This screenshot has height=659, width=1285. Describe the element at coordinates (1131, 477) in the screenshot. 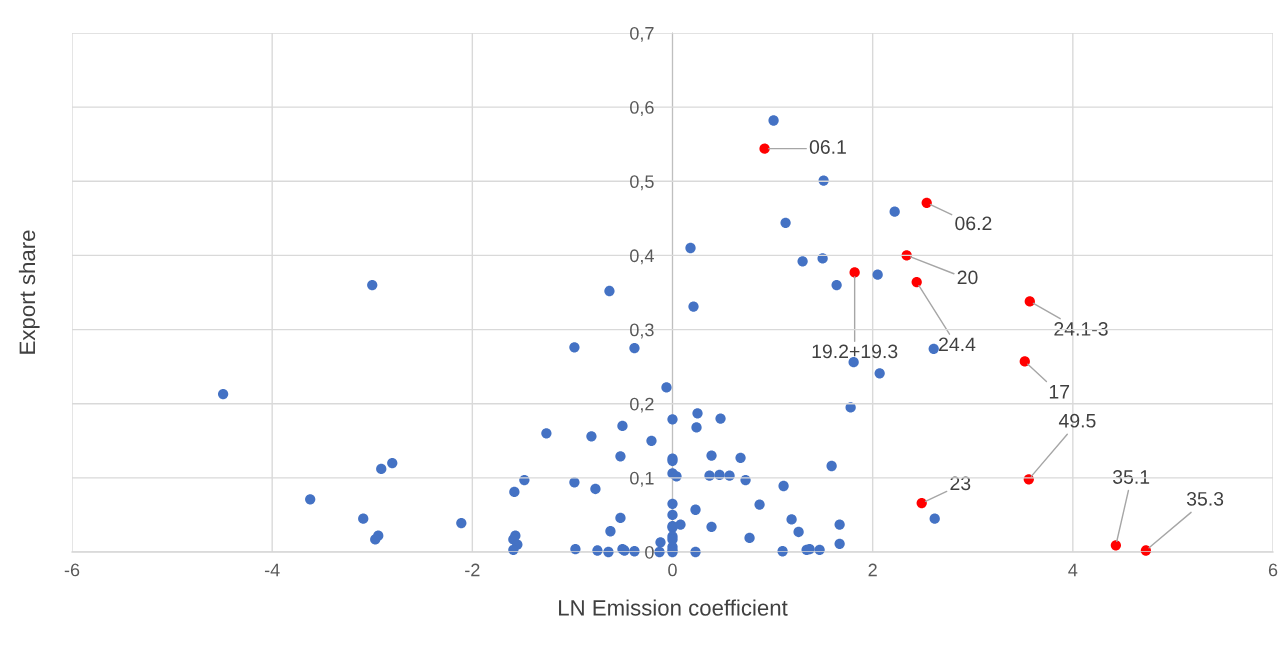

I see `annotation: 35.1` at that location.